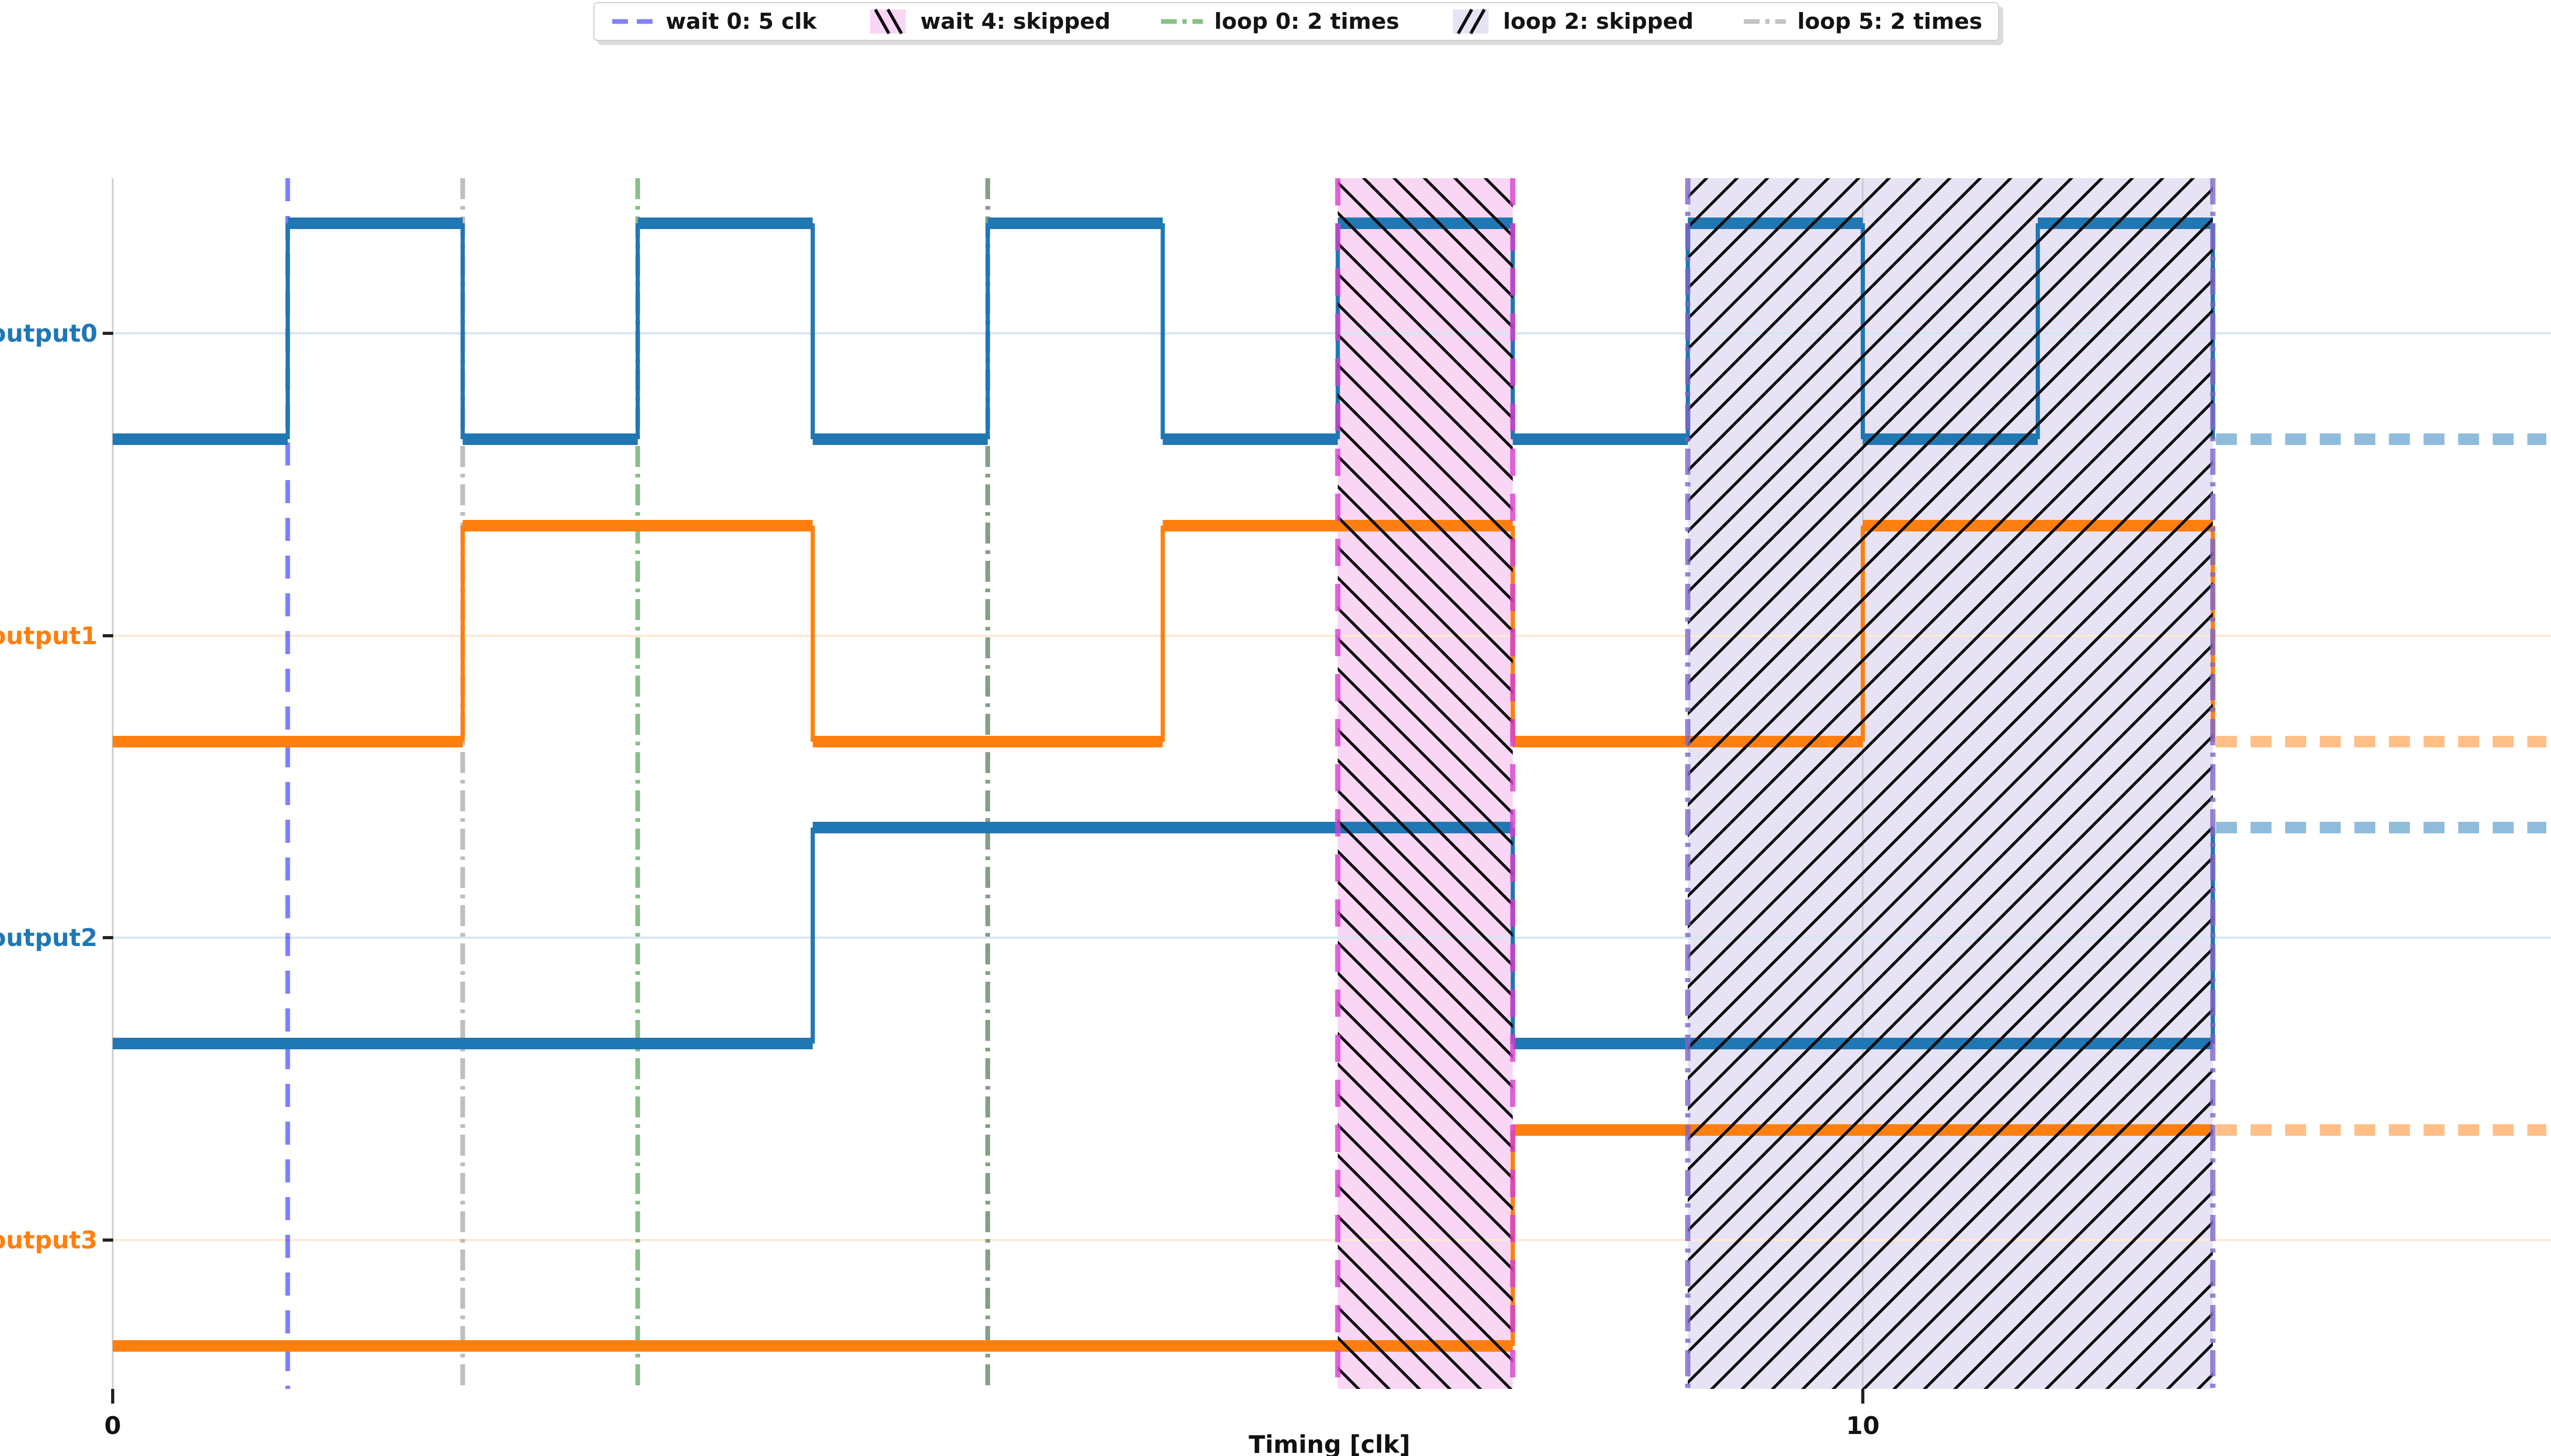 The image size is (2551, 1456). Describe the element at coordinates (1329, 1443) in the screenshot. I see `x-axis-label: Timing [clk]` at that location.